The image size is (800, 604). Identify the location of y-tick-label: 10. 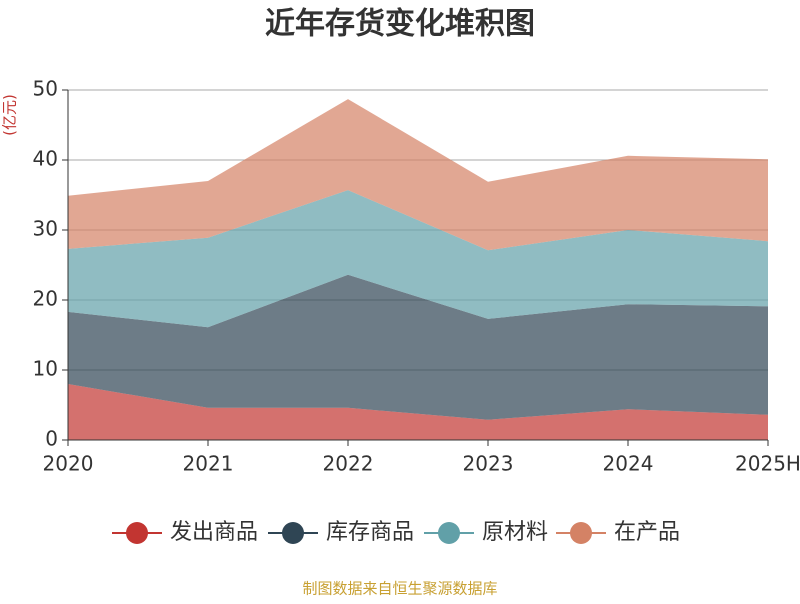
(45, 369).